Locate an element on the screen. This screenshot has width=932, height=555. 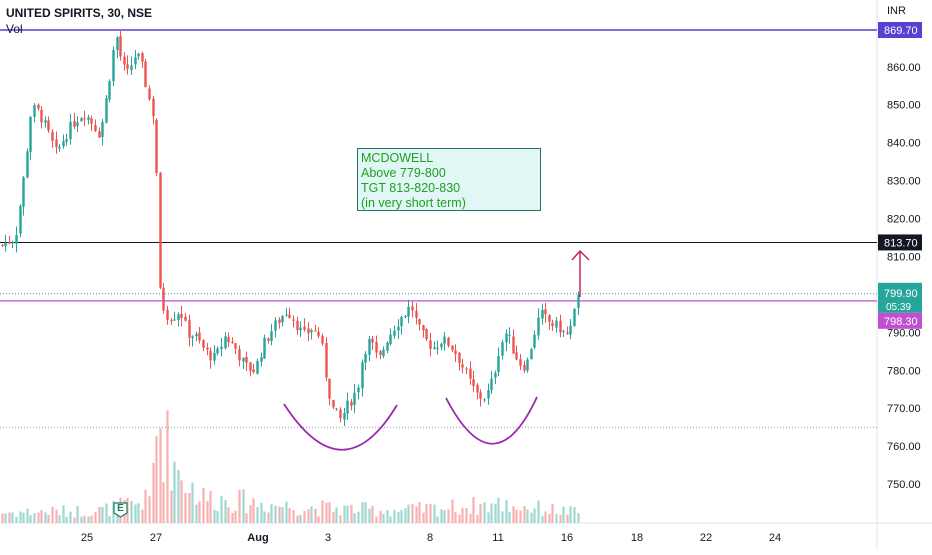
price-tick-label: 810.00 is located at coordinates (904, 257).